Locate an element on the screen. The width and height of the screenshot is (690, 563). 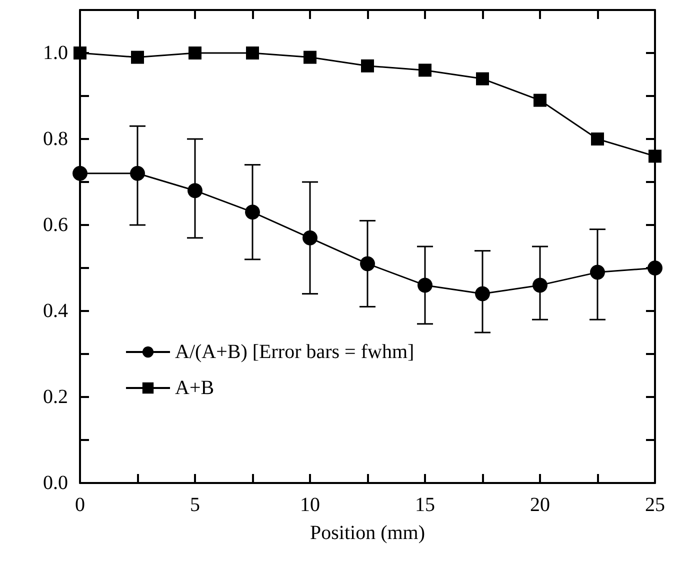
legend-label: A/(A+B) [Error bars = fwhm] is located at coordinates (294, 352).